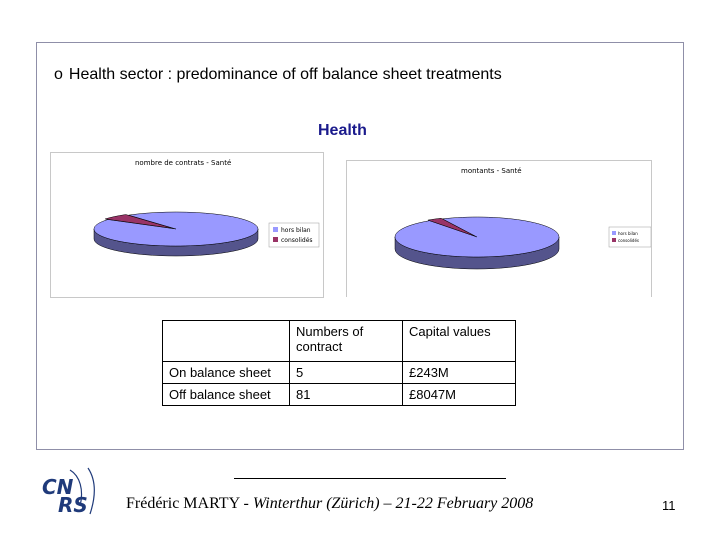 The height and width of the screenshot is (540, 720). Describe the element at coordinates (669, 505) in the screenshot. I see `page-number: 11` at that location.